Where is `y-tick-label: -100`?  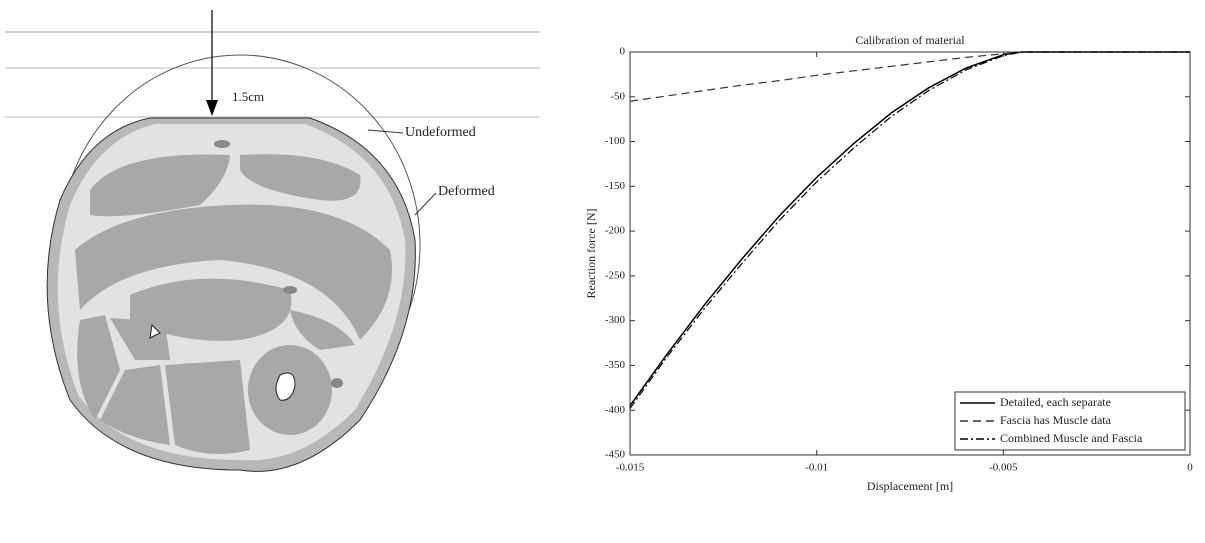
y-tick-label: -100 is located at coordinates (615, 141).